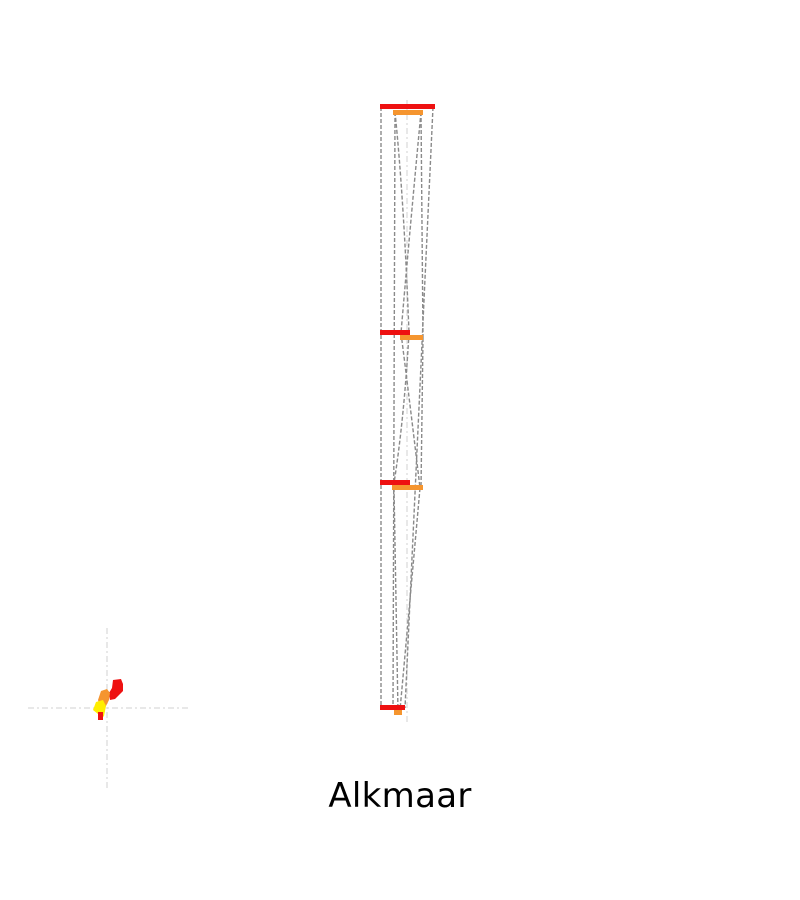  What do you see at coordinates (395, 482) in the screenshot?
I see `level-bar-3-primary` at bounding box center [395, 482].